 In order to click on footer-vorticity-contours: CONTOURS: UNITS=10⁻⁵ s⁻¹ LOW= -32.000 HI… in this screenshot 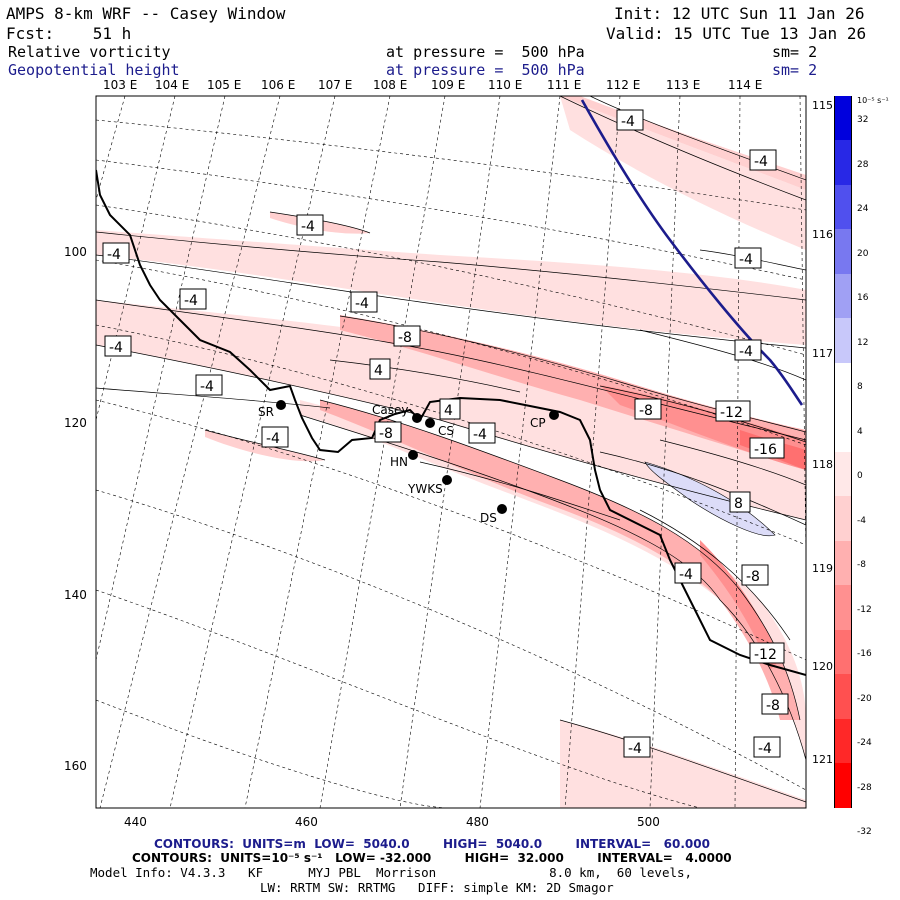, I will do `click(432, 858)`.